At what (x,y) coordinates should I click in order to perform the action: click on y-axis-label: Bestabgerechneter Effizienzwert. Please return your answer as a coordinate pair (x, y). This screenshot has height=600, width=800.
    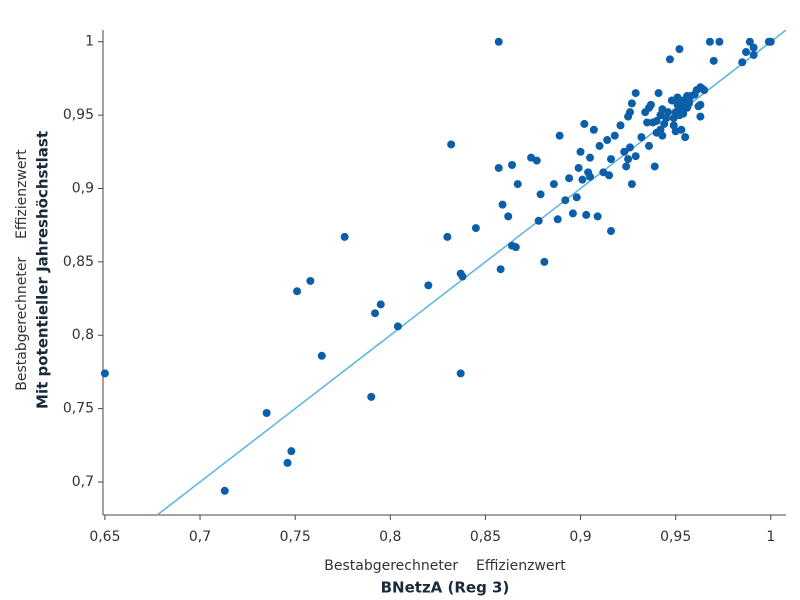
    Looking at the image, I should click on (22, 270).